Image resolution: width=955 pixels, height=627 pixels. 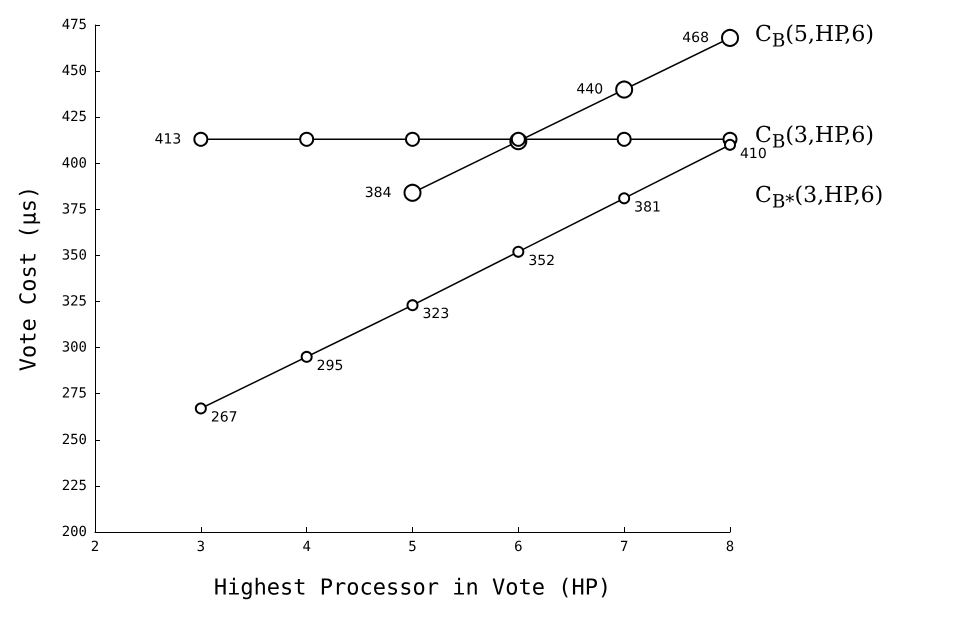 I want to click on data-label: 295, so click(x=330, y=366).